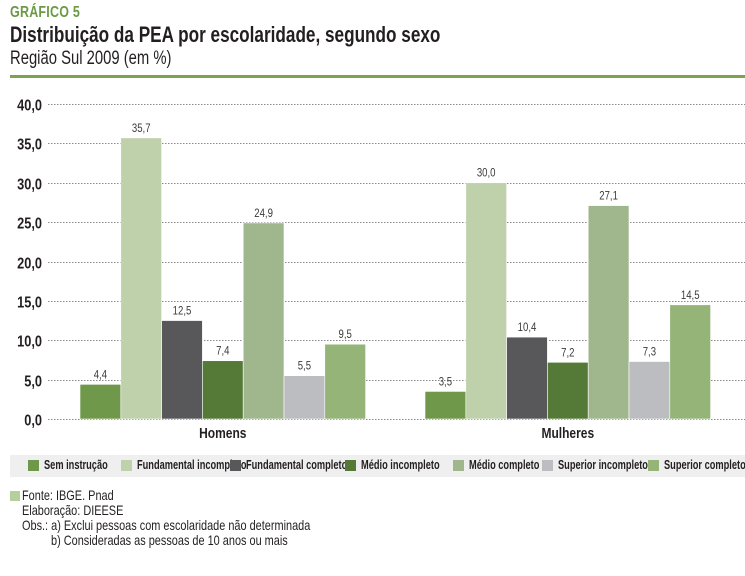 The width and height of the screenshot is (745, 576). Describe the element at coordinates (192, 465) in the screenshot. I see `legend-label: Fundamental incompleto` at that location.